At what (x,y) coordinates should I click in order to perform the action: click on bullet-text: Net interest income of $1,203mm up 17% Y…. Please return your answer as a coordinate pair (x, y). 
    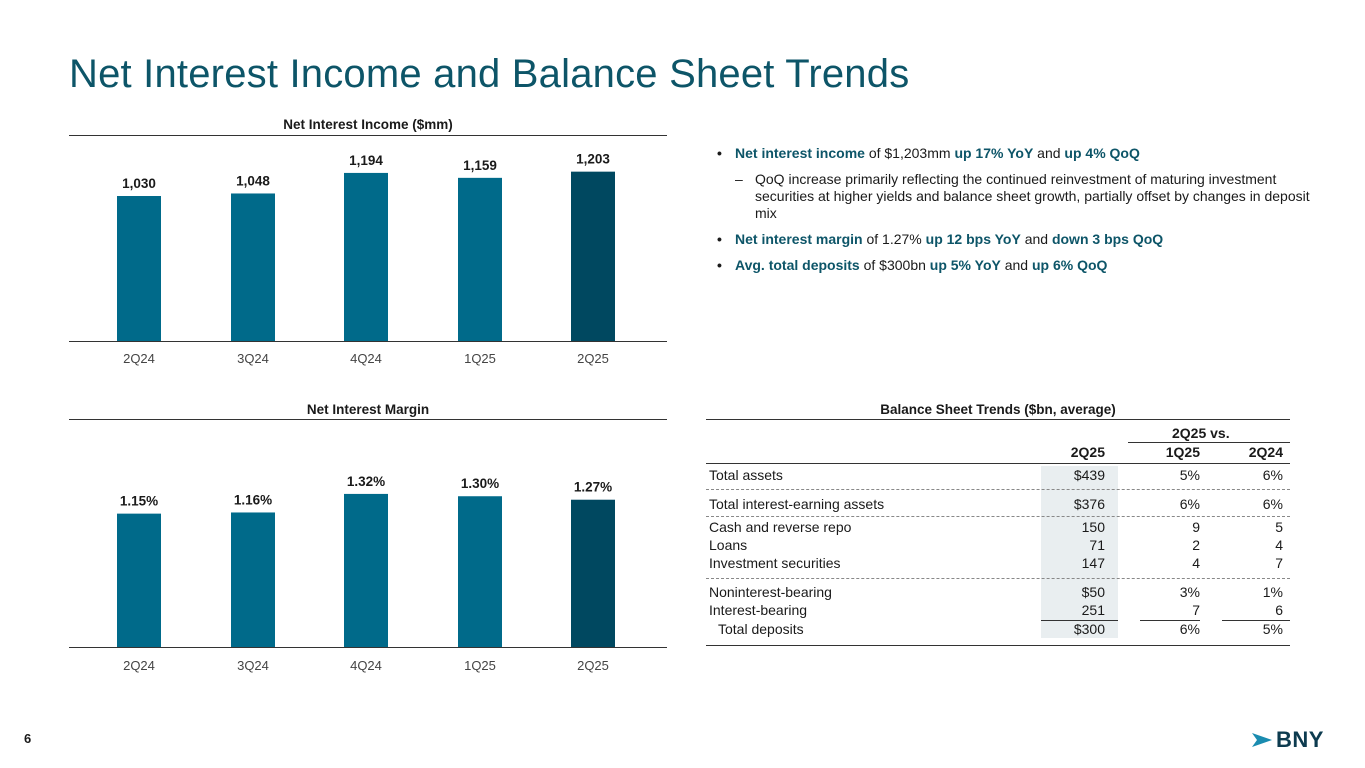
    Looking at the image, I should click on (937, 153).